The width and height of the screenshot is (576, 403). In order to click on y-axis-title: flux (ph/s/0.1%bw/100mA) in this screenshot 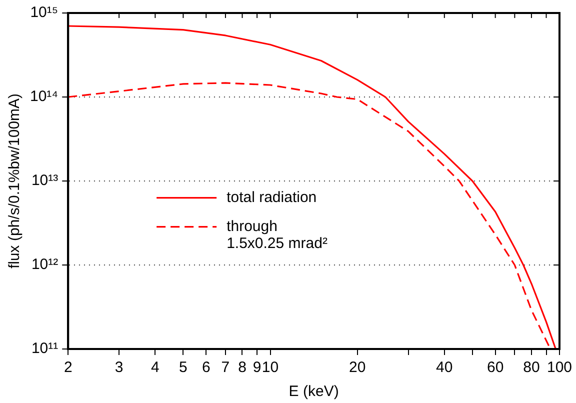, I will do `click(15, 181)`.